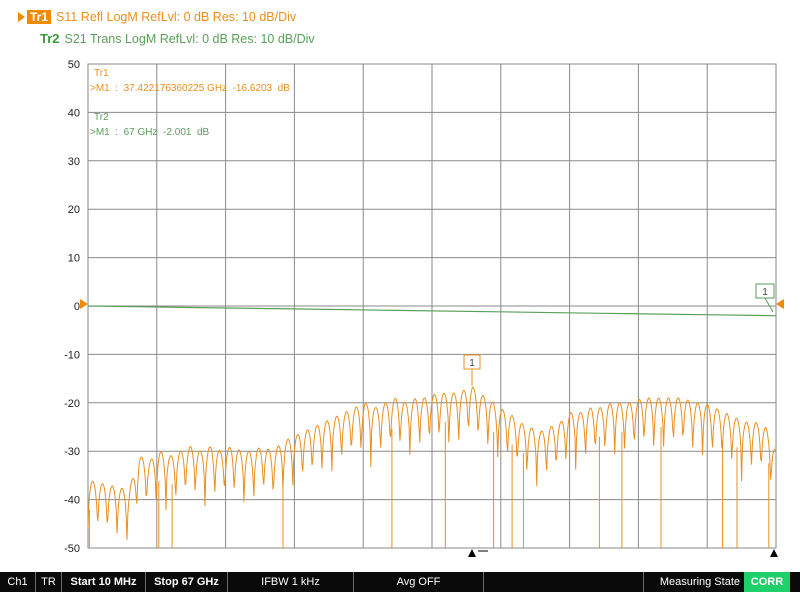 The image size is (800, 592). Describe the element at coordinates (150, 132) in the screenshot. I see `marker-trace2-readout: >M1 : 67 GHz -2.001 dB` at that location.